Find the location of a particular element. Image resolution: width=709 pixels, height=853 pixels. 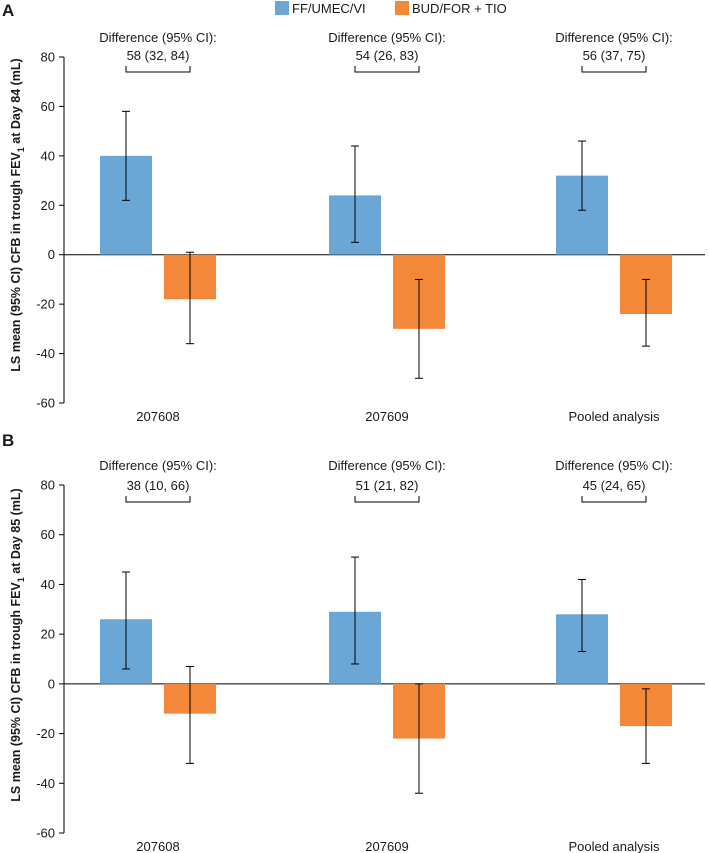

difference-value: 45 (24, 65) is located at coordinates (614, 485).